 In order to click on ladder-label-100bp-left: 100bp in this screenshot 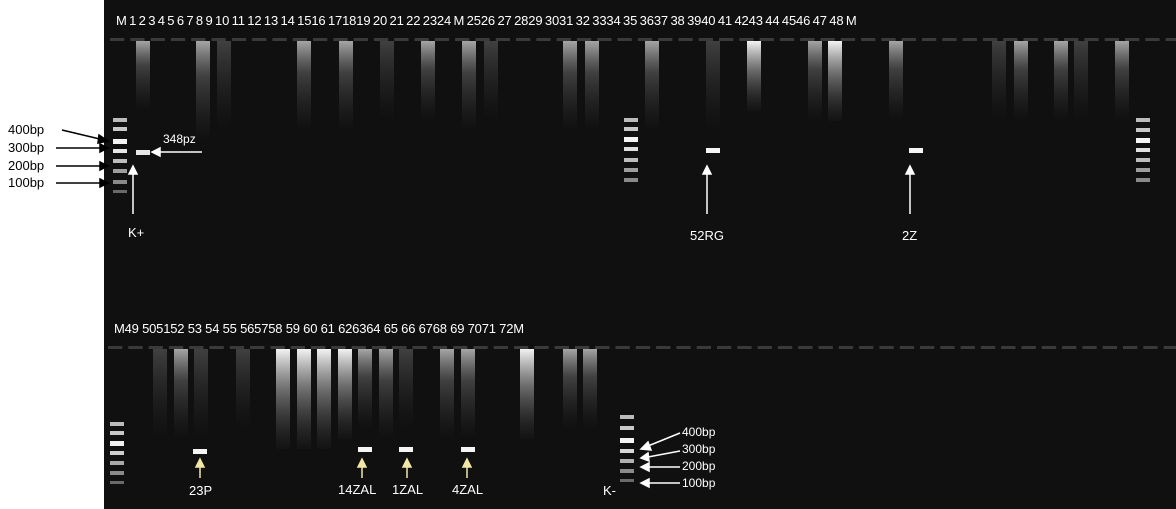, I will do `click(26, 182)`.